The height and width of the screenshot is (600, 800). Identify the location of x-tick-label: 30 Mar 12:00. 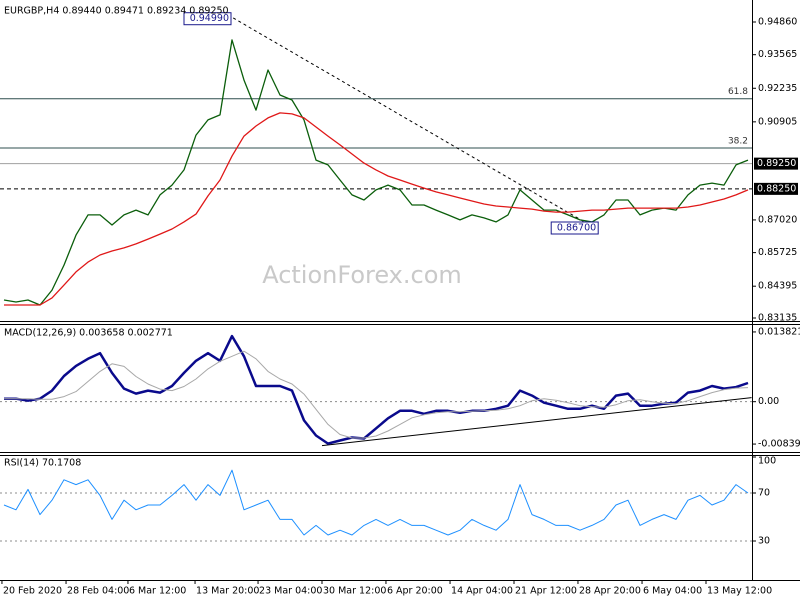
(354, 591).